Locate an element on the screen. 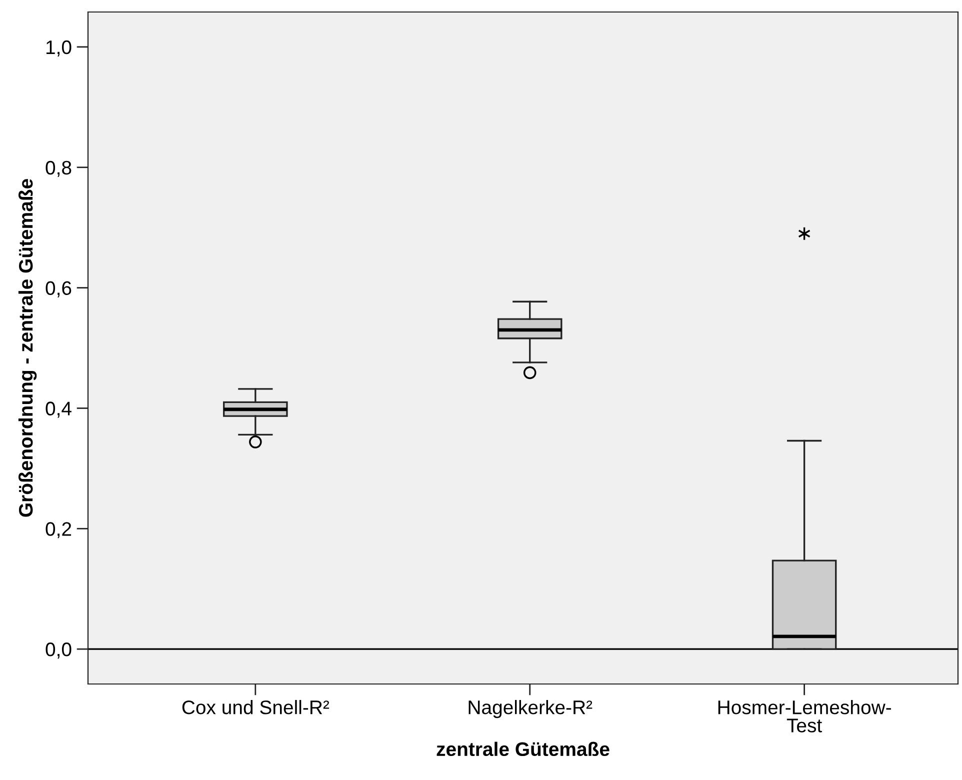 This screenshot has width=962, height=780. x-tick-label: Cox und Snell-R² is located at coordinates (256, 707).